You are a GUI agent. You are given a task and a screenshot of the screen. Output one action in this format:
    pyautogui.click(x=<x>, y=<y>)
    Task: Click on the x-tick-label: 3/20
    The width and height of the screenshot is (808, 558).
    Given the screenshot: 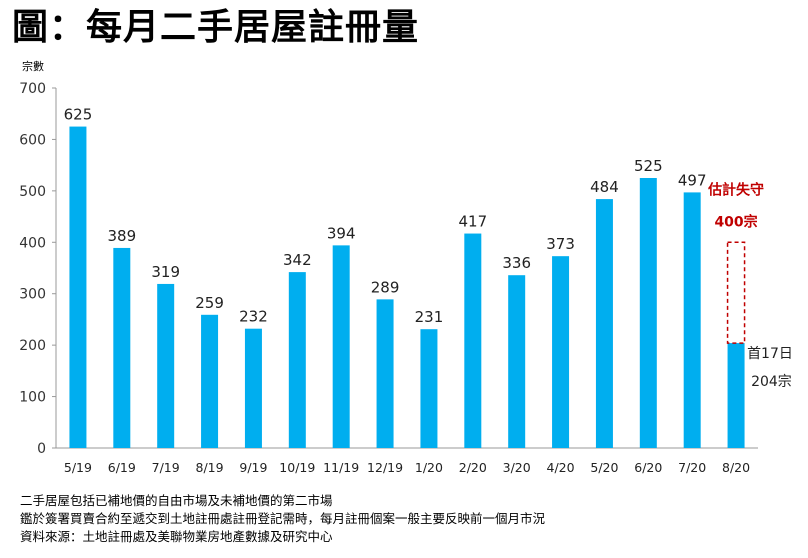 What is the action you would take?
    pyautogui.click(x=517, y=467)
    